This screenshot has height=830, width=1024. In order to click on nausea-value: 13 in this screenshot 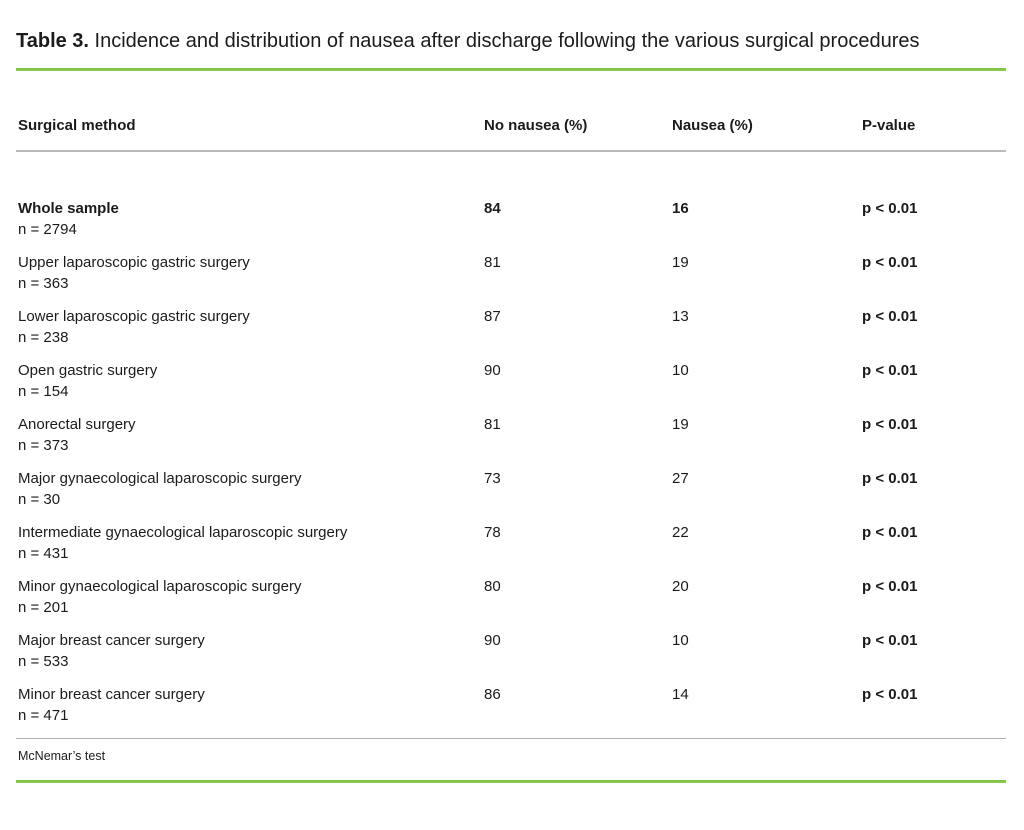, I will do `click(680, 316)`.